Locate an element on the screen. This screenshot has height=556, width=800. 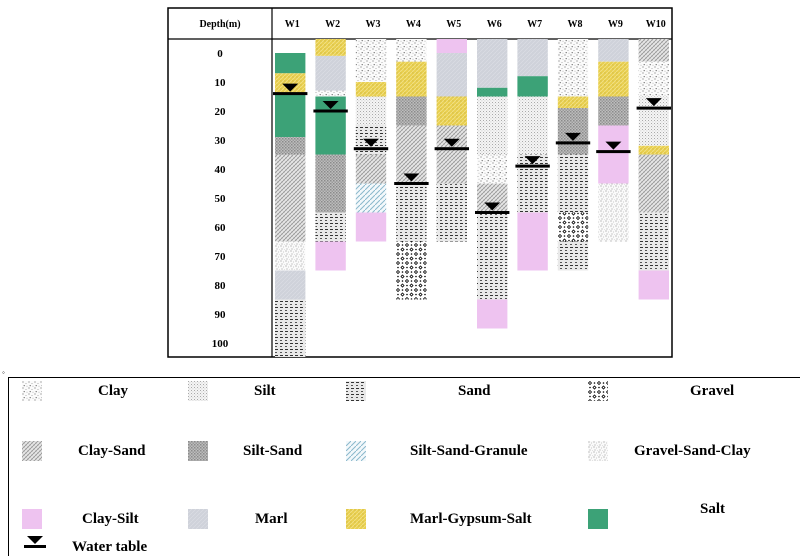
depth-tick-label: 70 is located at coordinates (221, 257).